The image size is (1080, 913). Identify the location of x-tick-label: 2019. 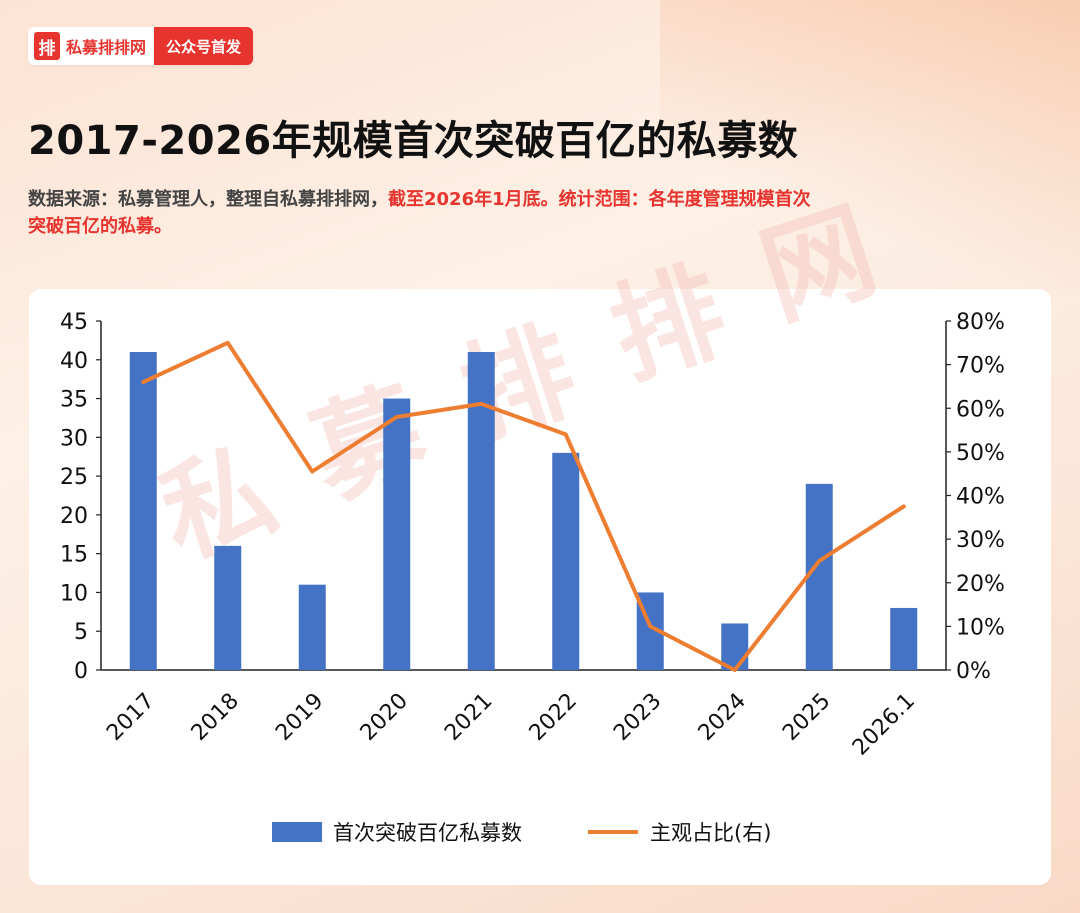
(299, 717).